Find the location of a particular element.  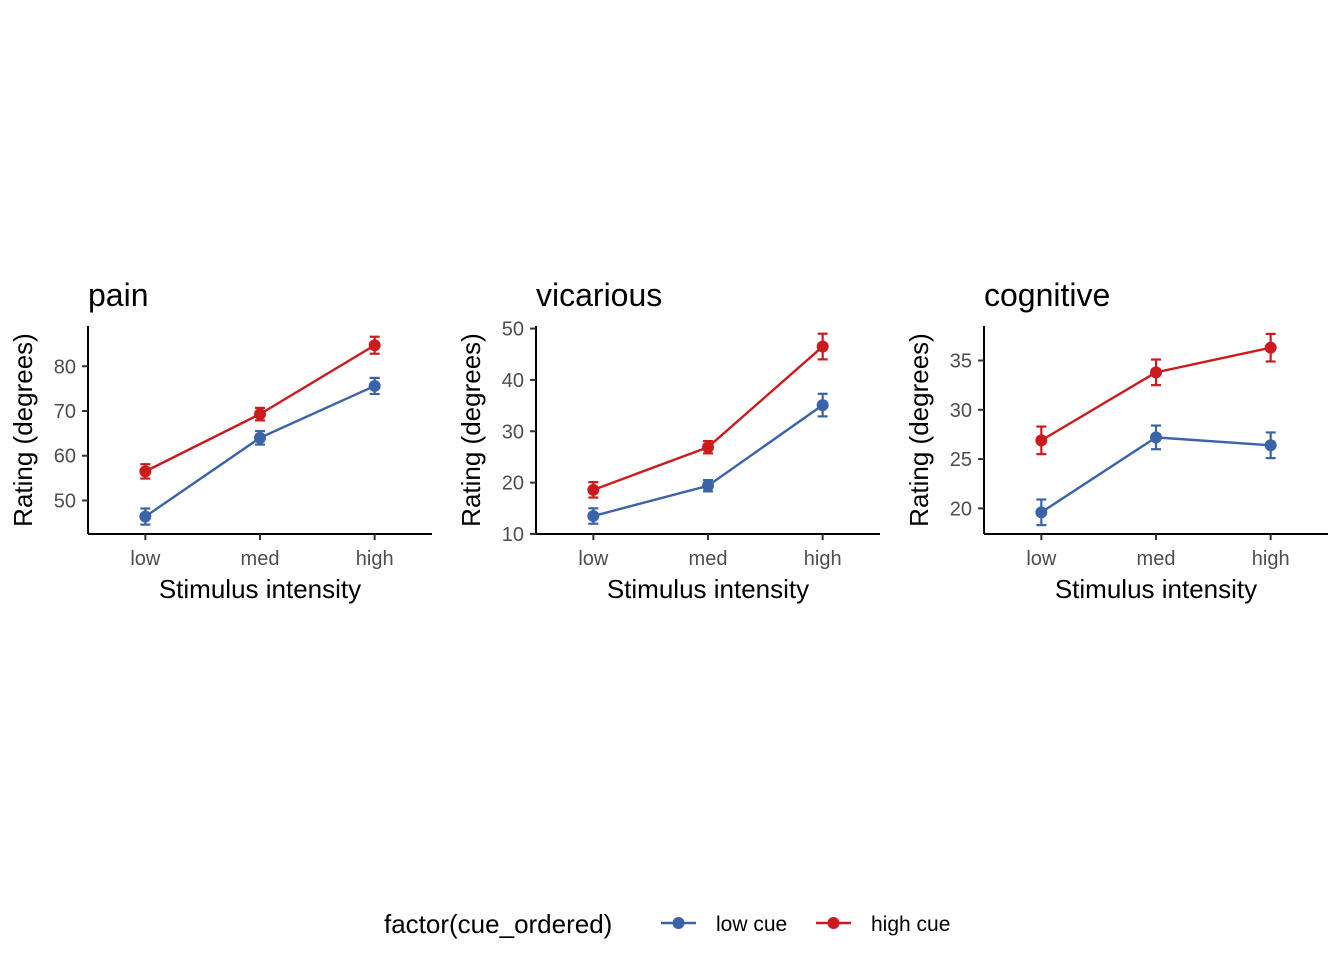

legend-item-low_cue: low cue is located at coordinates (724, 924).